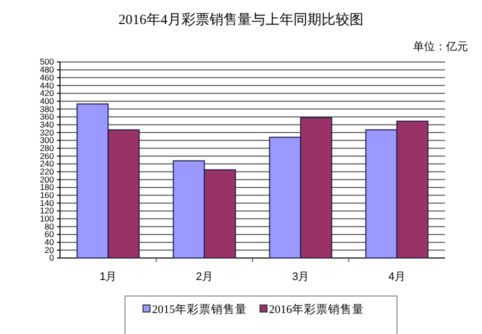 This screenshot has height=334, width=482. What do you see at coordinates (49, 226) in the screenshot?
I see `y-tick-label: 80` at bounding box center [49, 226].